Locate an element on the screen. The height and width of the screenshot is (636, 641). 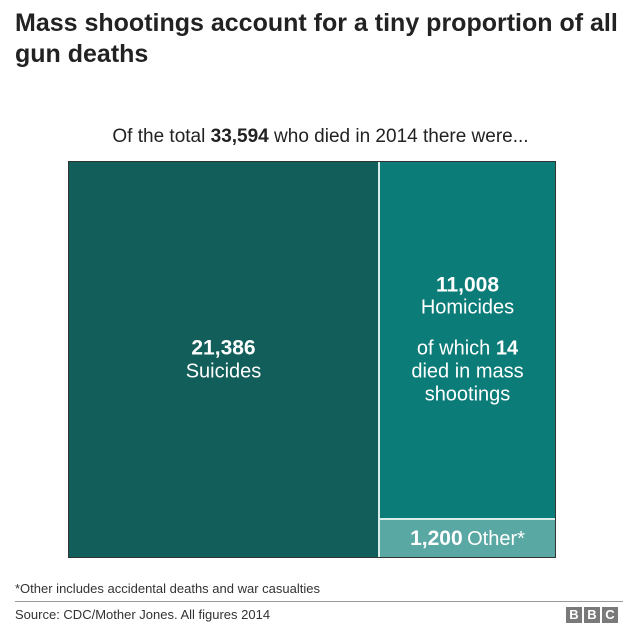
treemap-rect-other: 1,200 Other* is located at coordinates (467, 538).